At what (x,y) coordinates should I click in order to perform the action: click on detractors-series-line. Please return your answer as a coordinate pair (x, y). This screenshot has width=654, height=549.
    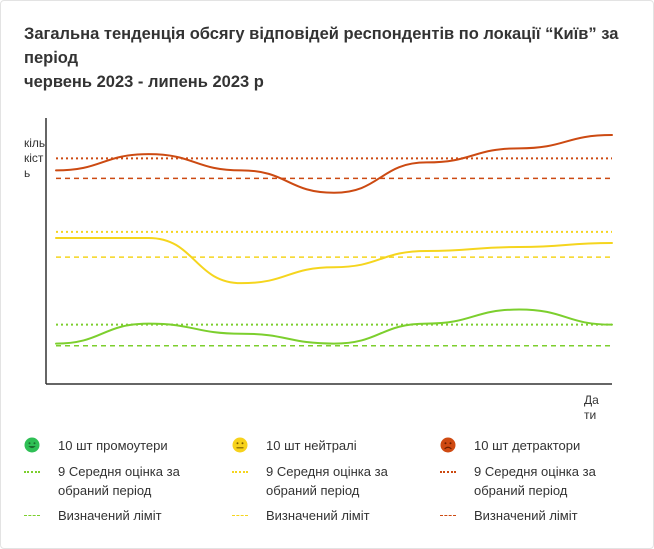
    Looking at the image, I should click on (334, 164).